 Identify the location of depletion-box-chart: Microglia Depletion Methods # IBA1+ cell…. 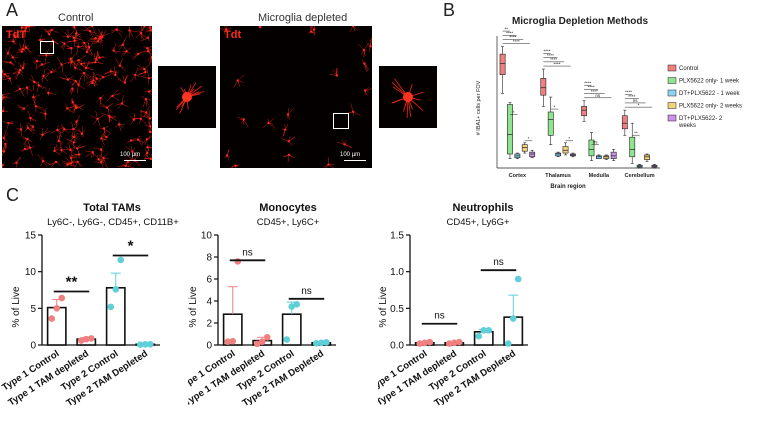
(609, 103).